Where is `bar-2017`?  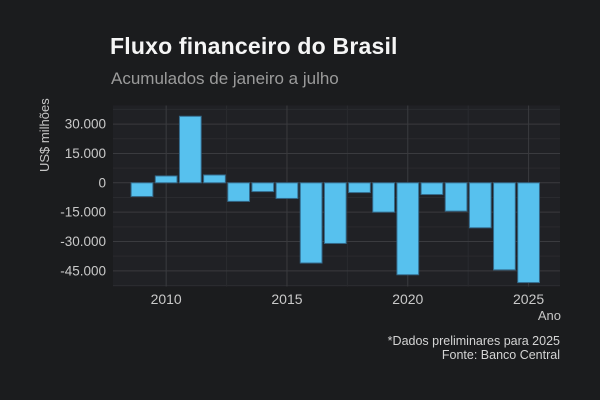 bar-2017 is located at coordinates (335, 213).